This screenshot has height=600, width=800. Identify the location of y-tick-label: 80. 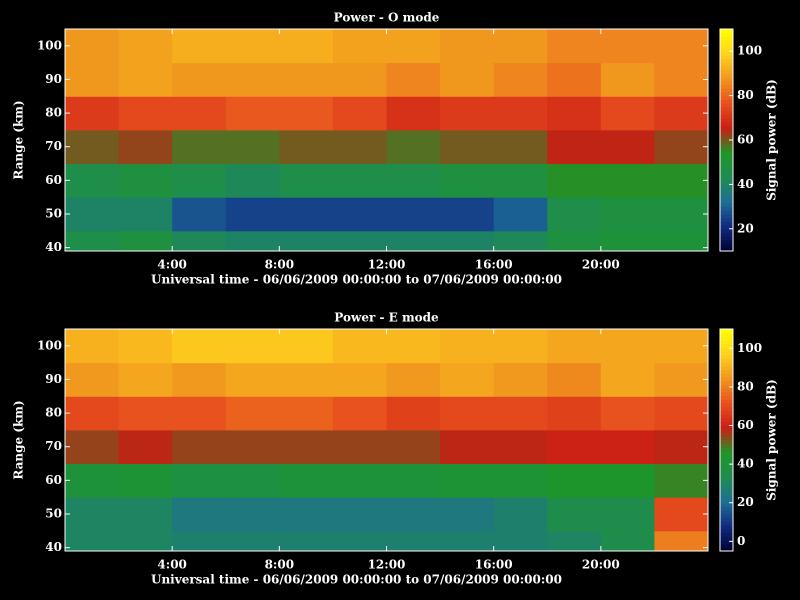
(53, 413).